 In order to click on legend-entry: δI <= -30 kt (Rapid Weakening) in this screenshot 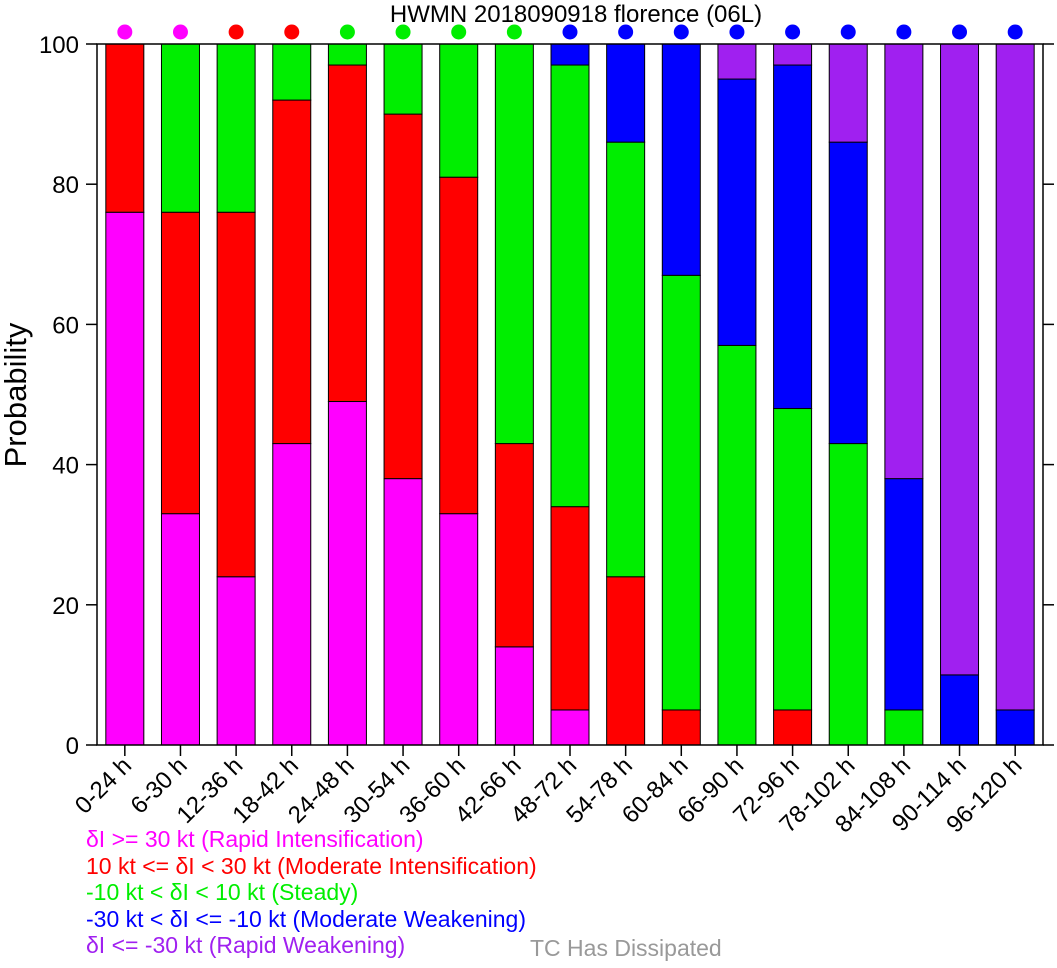, I will do `click(246, 945)`.